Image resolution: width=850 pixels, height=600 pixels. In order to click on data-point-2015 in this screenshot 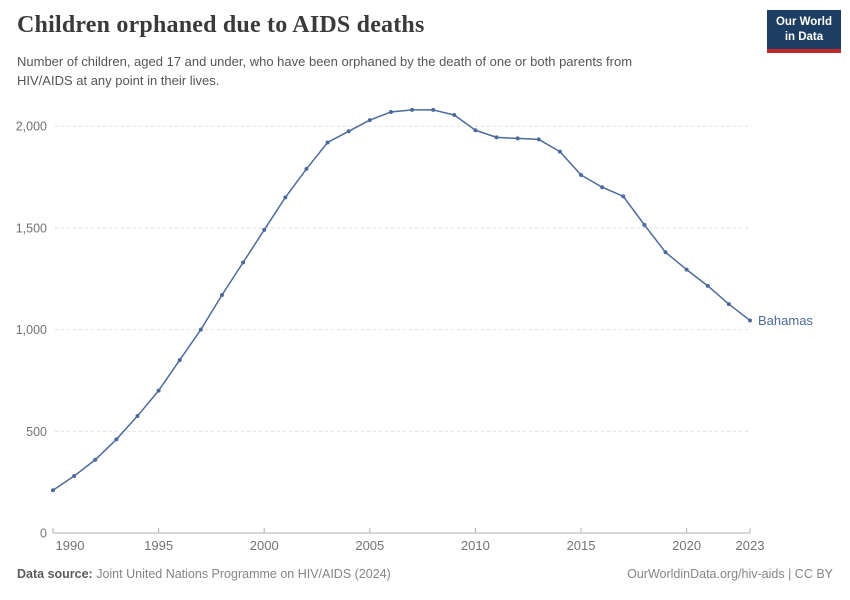, I will do `click(581, 175)`.